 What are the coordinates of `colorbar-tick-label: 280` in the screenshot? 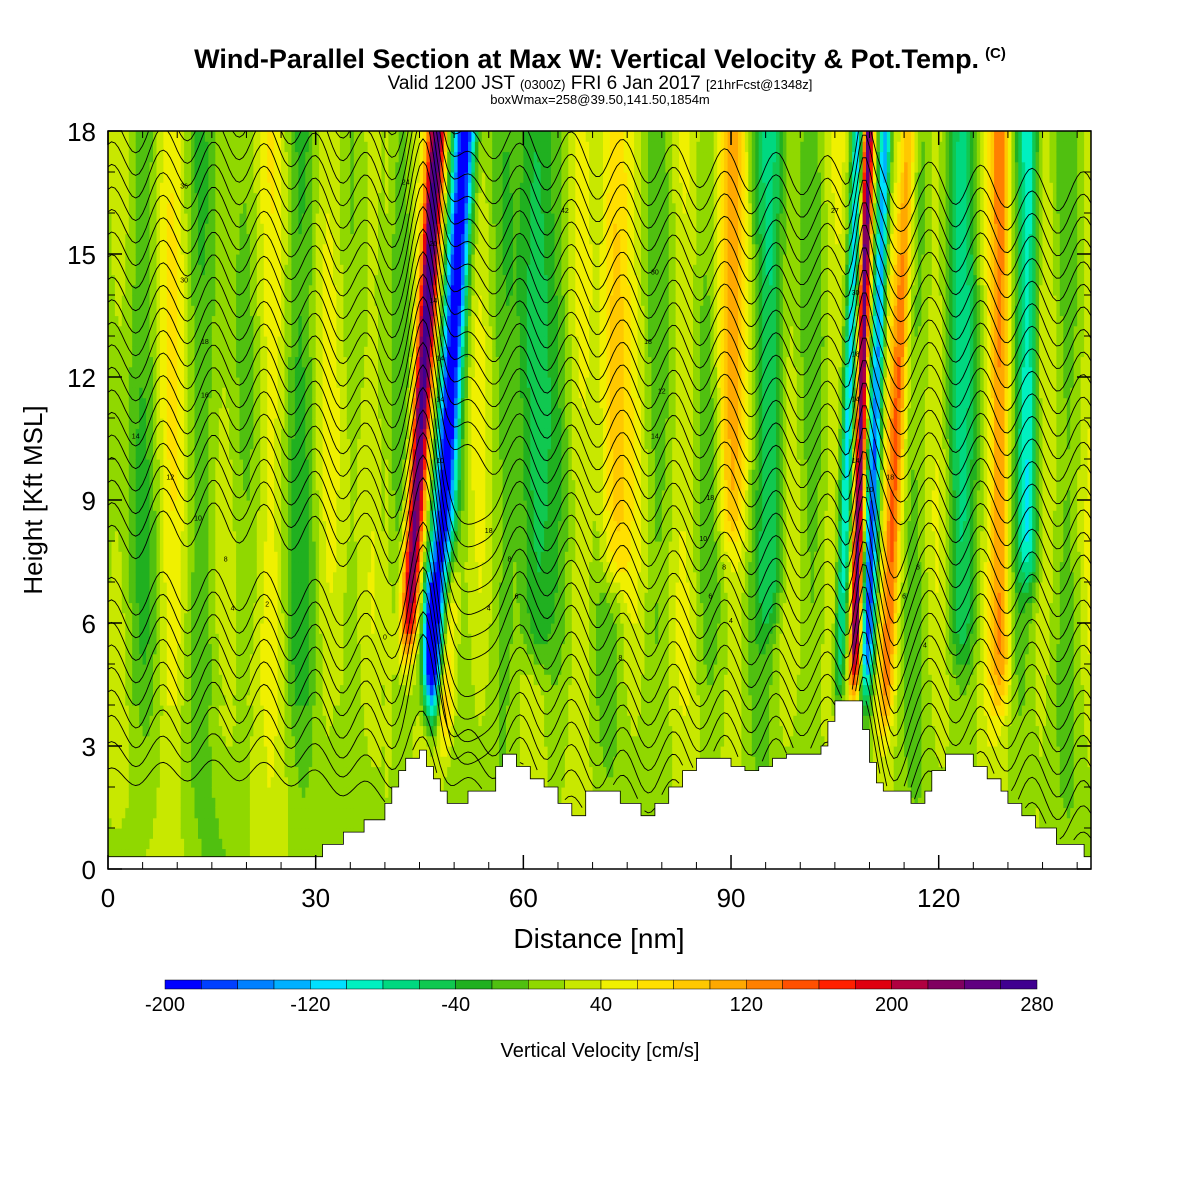 It's located at (1036, 1005).